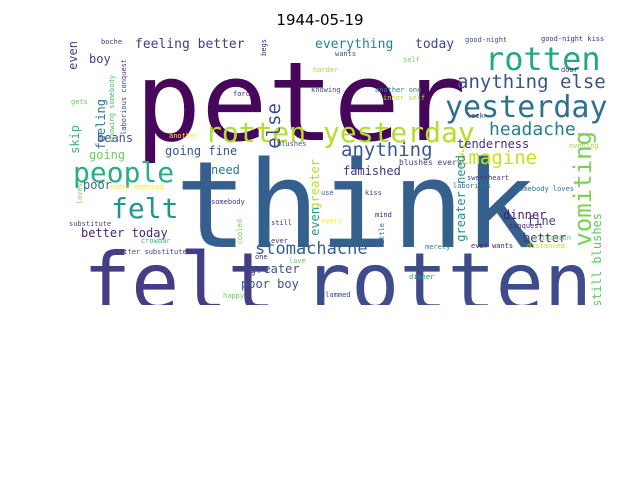  I want to click on word-ever-wants: ever wants, so click(492, 246).